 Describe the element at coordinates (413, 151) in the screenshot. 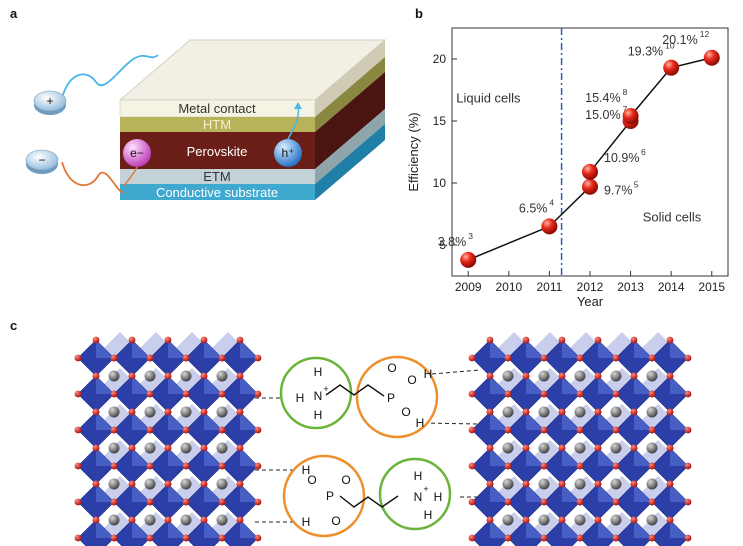

I see `y-axis-title: Efficiency (%)` at that location.